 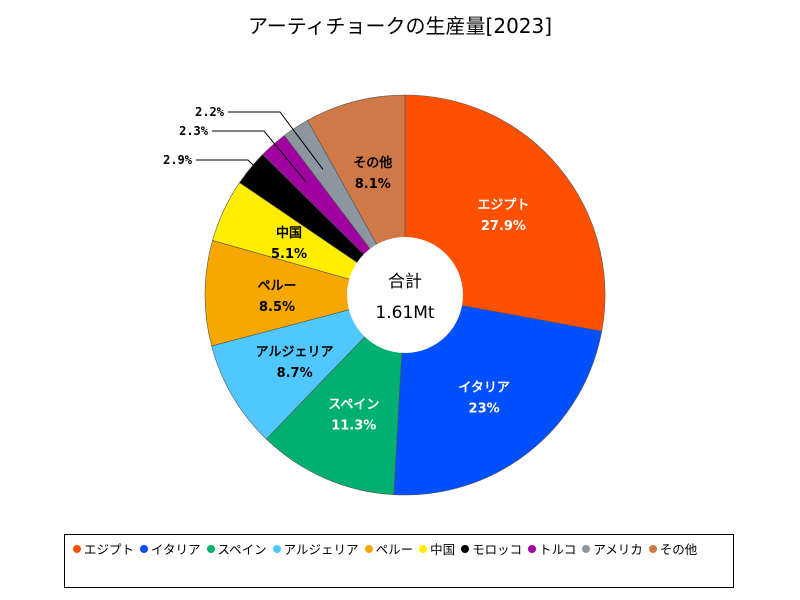 What do you see at coordinates (277, 307) in the screenshot?
I see `slice-value-label: 8.5%` at bounding box center [277, 307].